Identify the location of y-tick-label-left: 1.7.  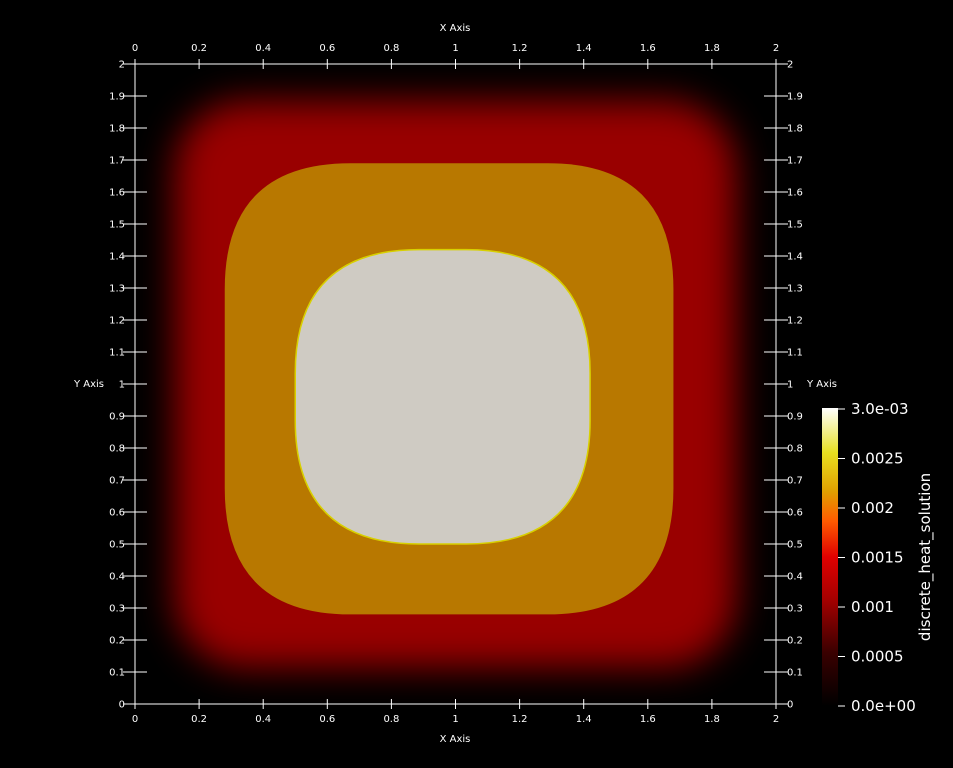
(117, 161).